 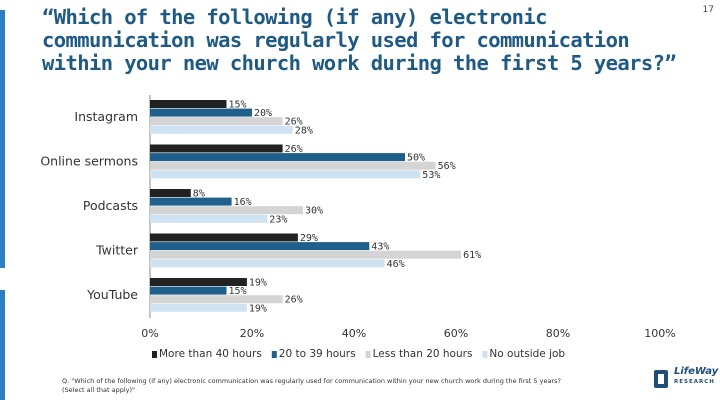 I want to click on category-label-online-sermons: Online sermons, so click(x=89, y=161).